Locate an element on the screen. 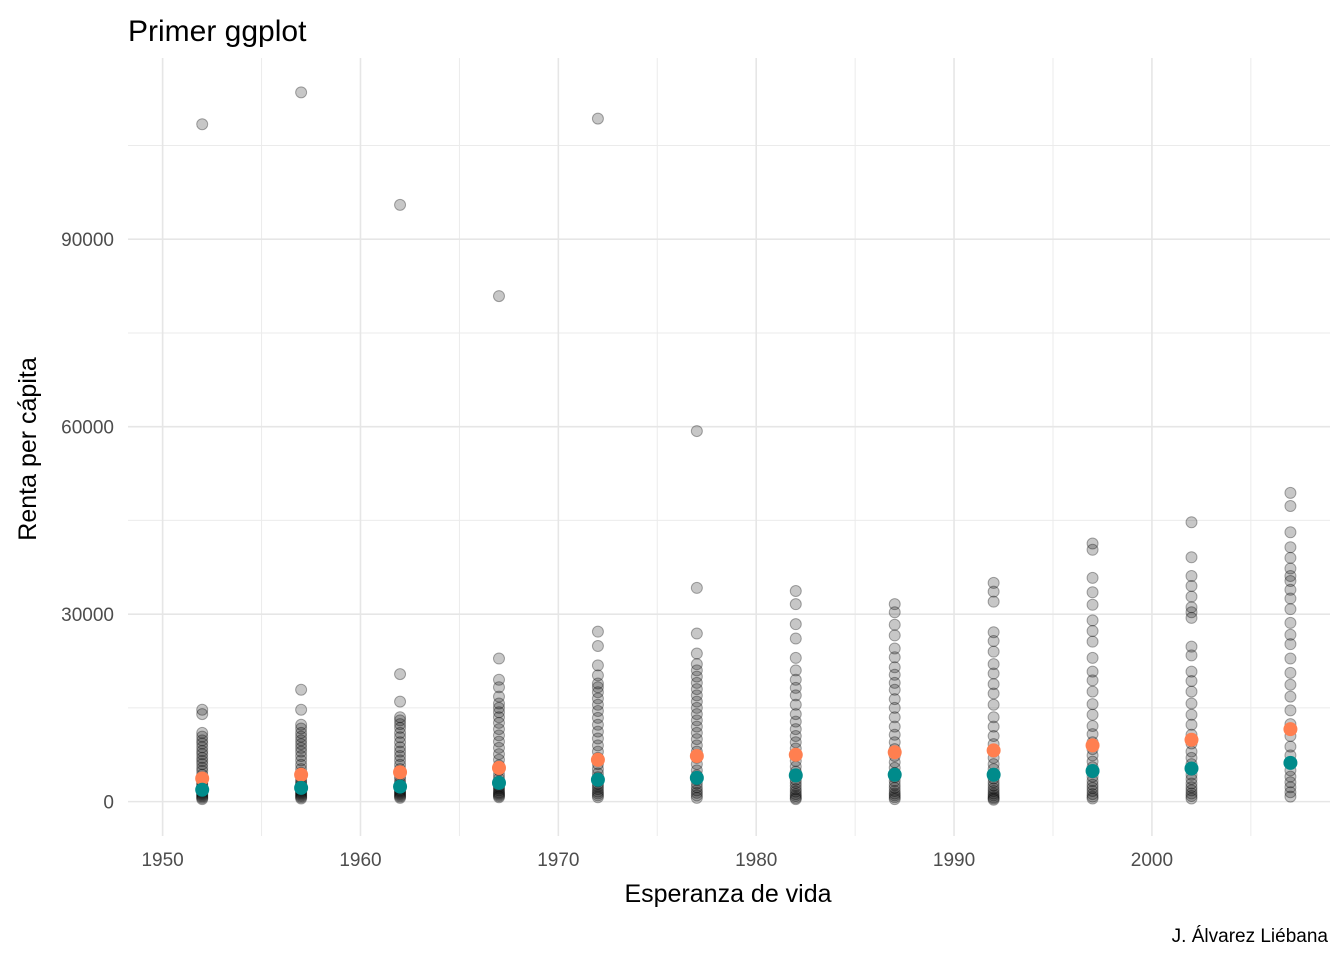  y-axis-title: Renta per cápita is located at coordinates (28, 449).